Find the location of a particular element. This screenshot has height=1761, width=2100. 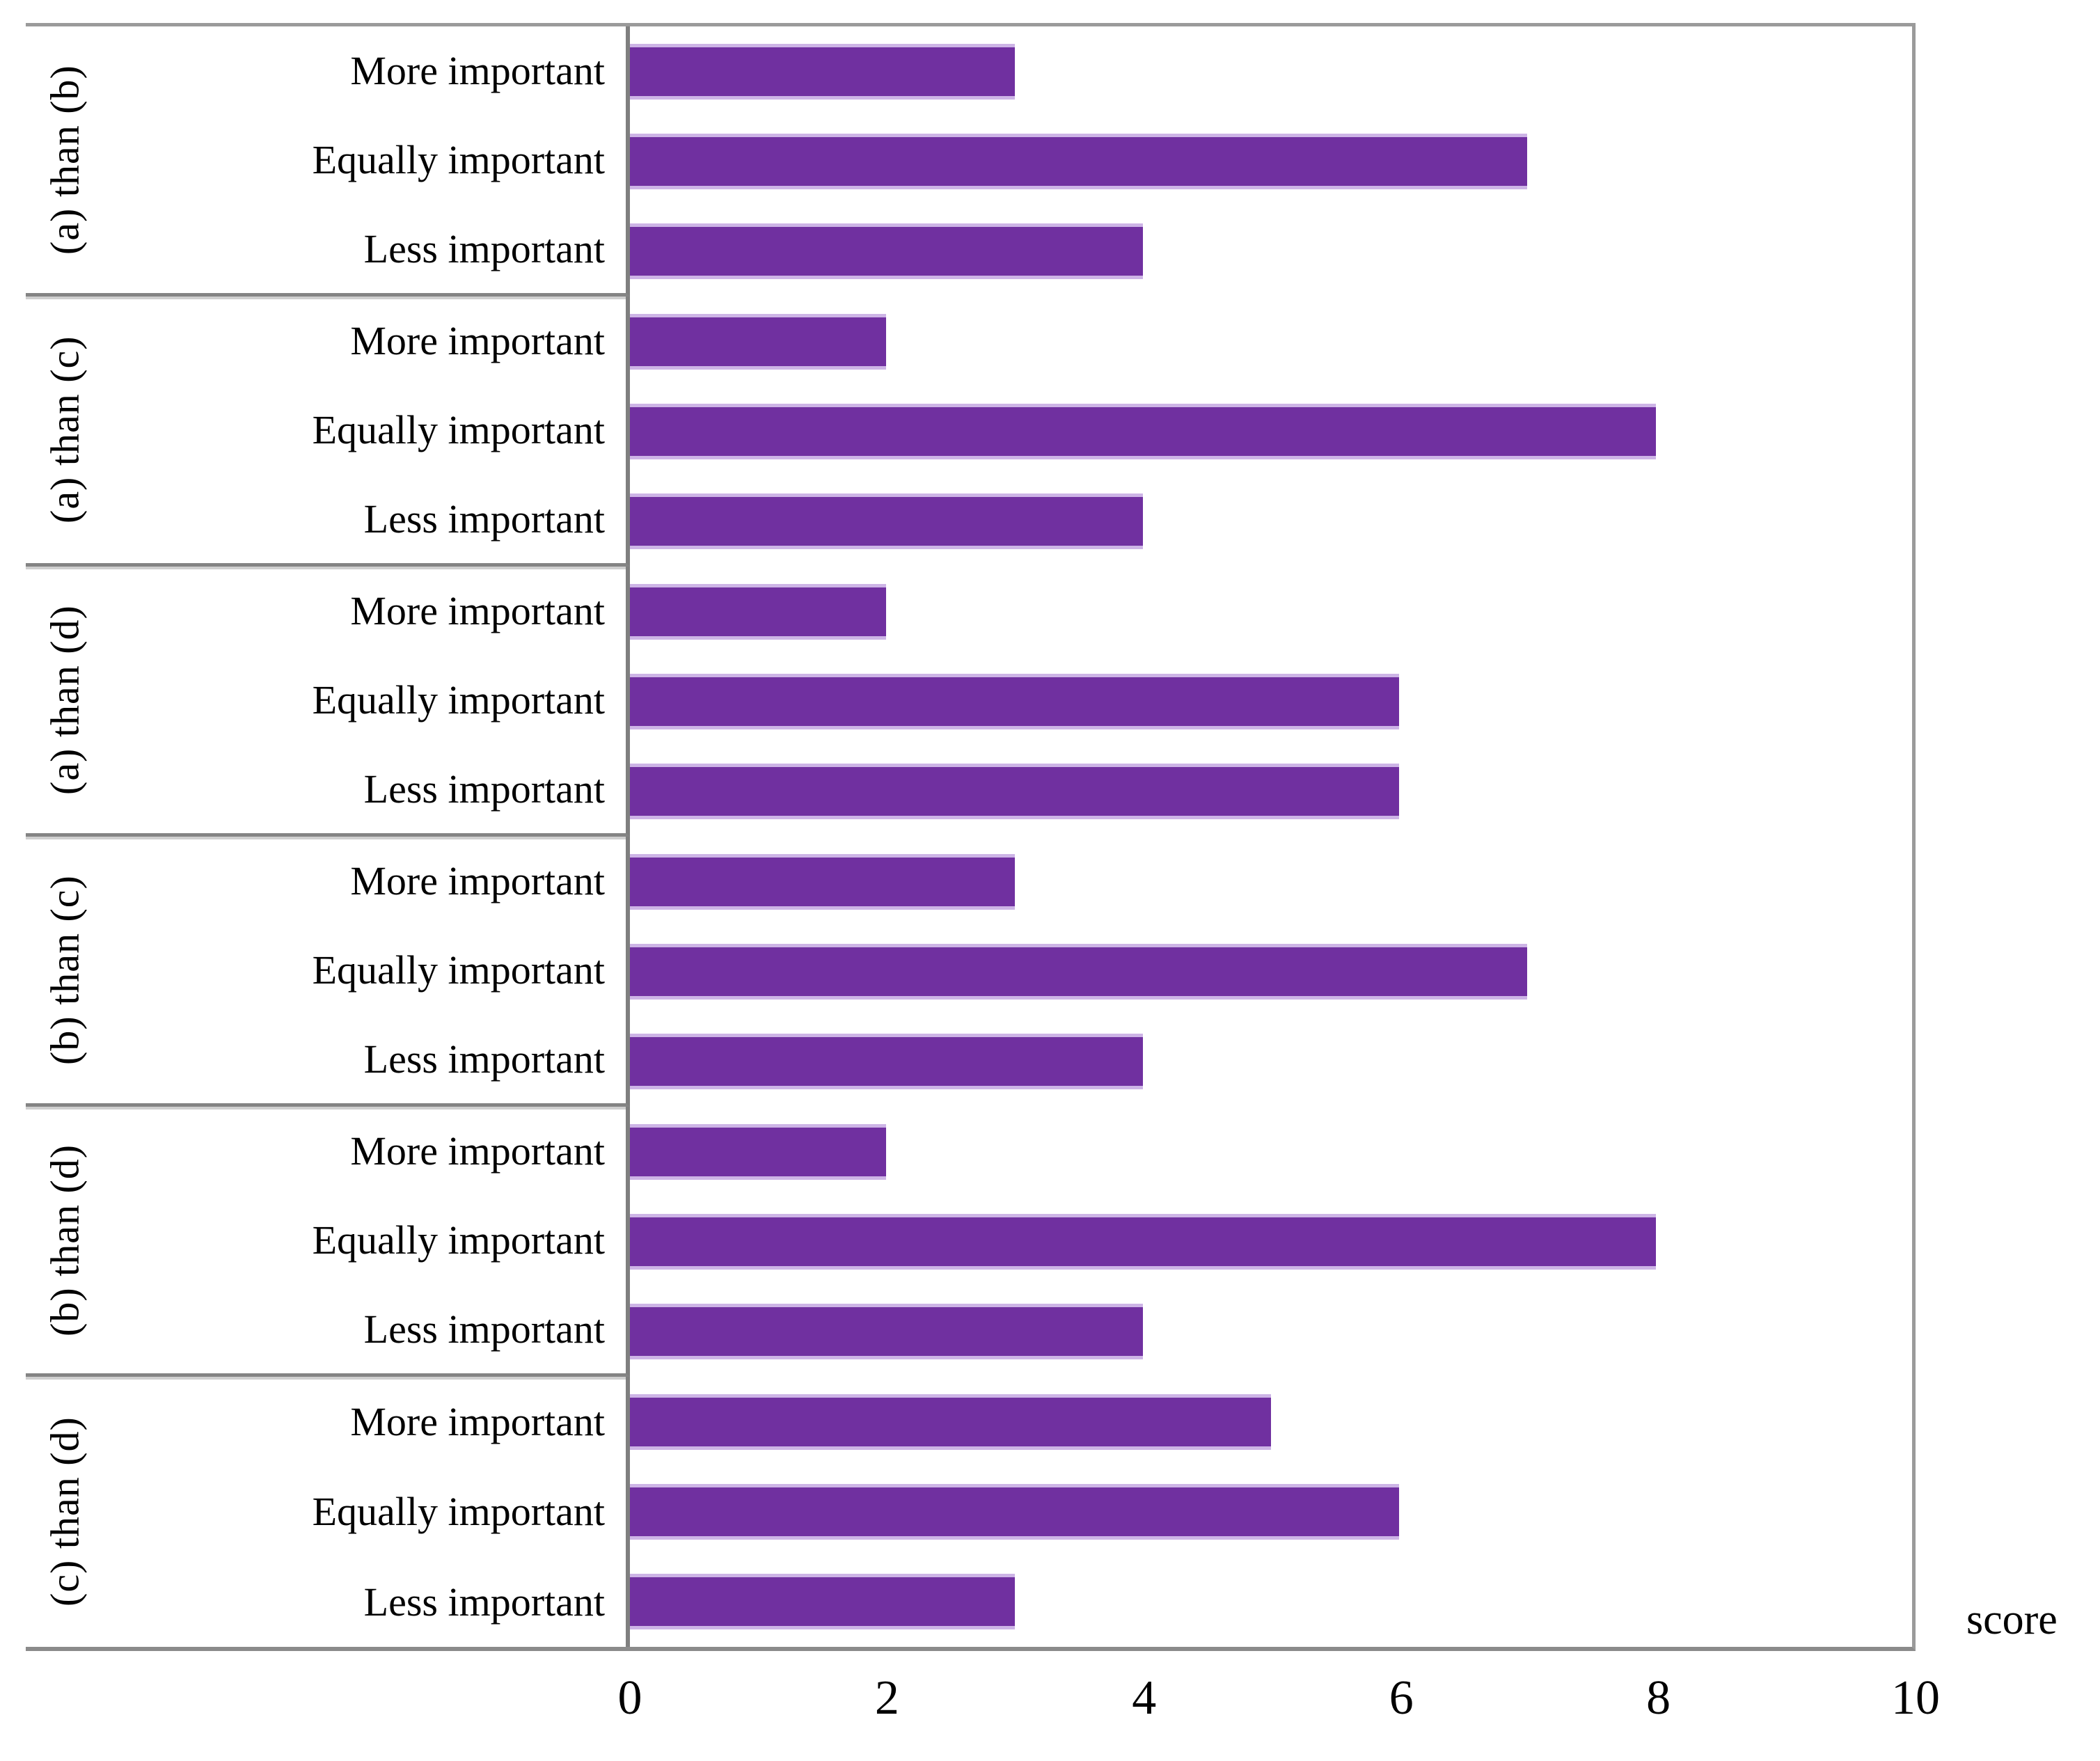

group-label: (a) than (d) is located at coordinates (65, 700).